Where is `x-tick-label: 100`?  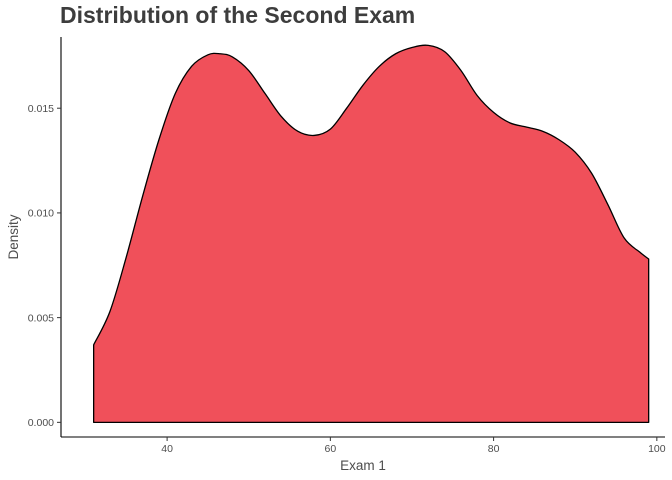
x-tick-label: 100 is located at coordinates (657, 449).